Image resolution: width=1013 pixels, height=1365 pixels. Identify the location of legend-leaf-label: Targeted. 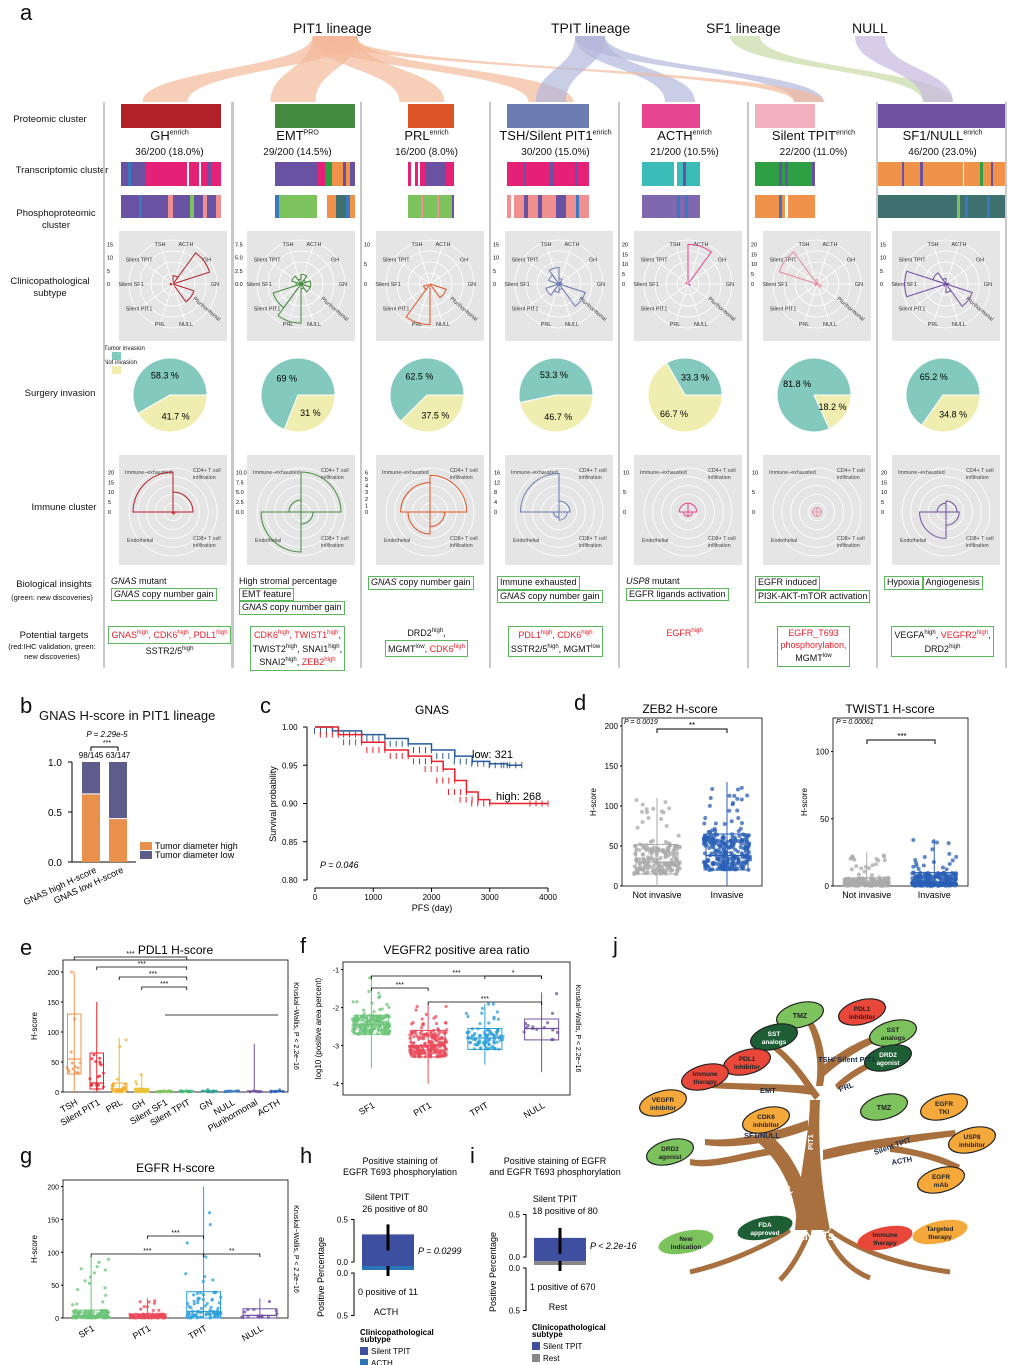
(940, 1229).